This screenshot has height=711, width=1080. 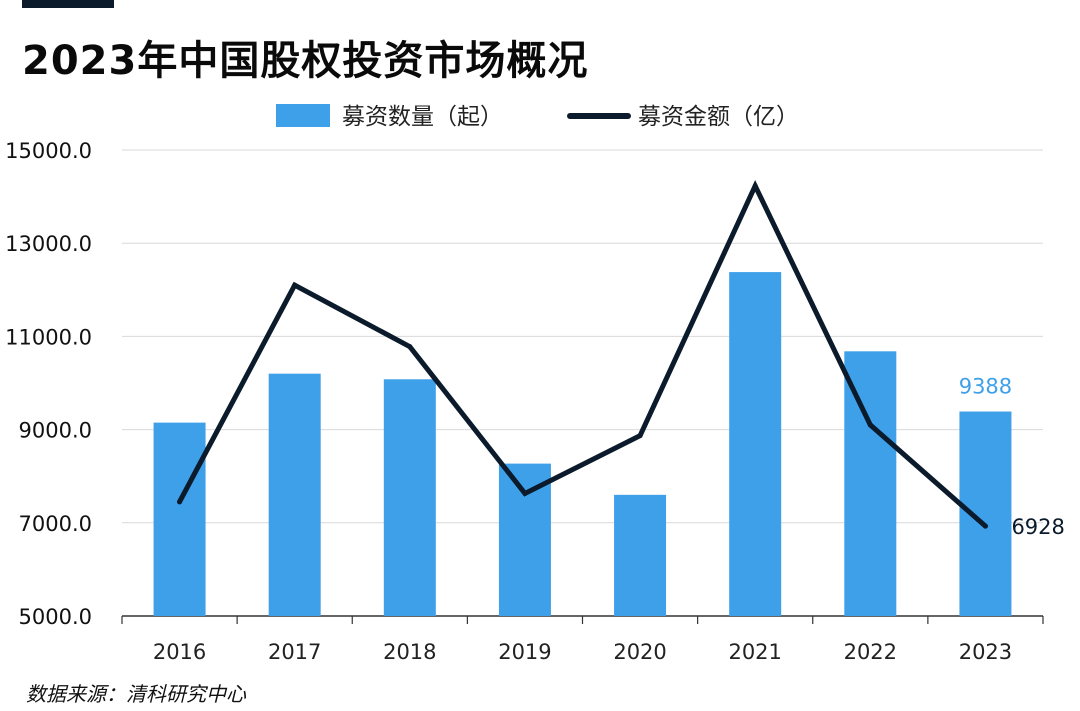 I want to click on y-tick-label: 11000.0, so click(x=48, y=337).